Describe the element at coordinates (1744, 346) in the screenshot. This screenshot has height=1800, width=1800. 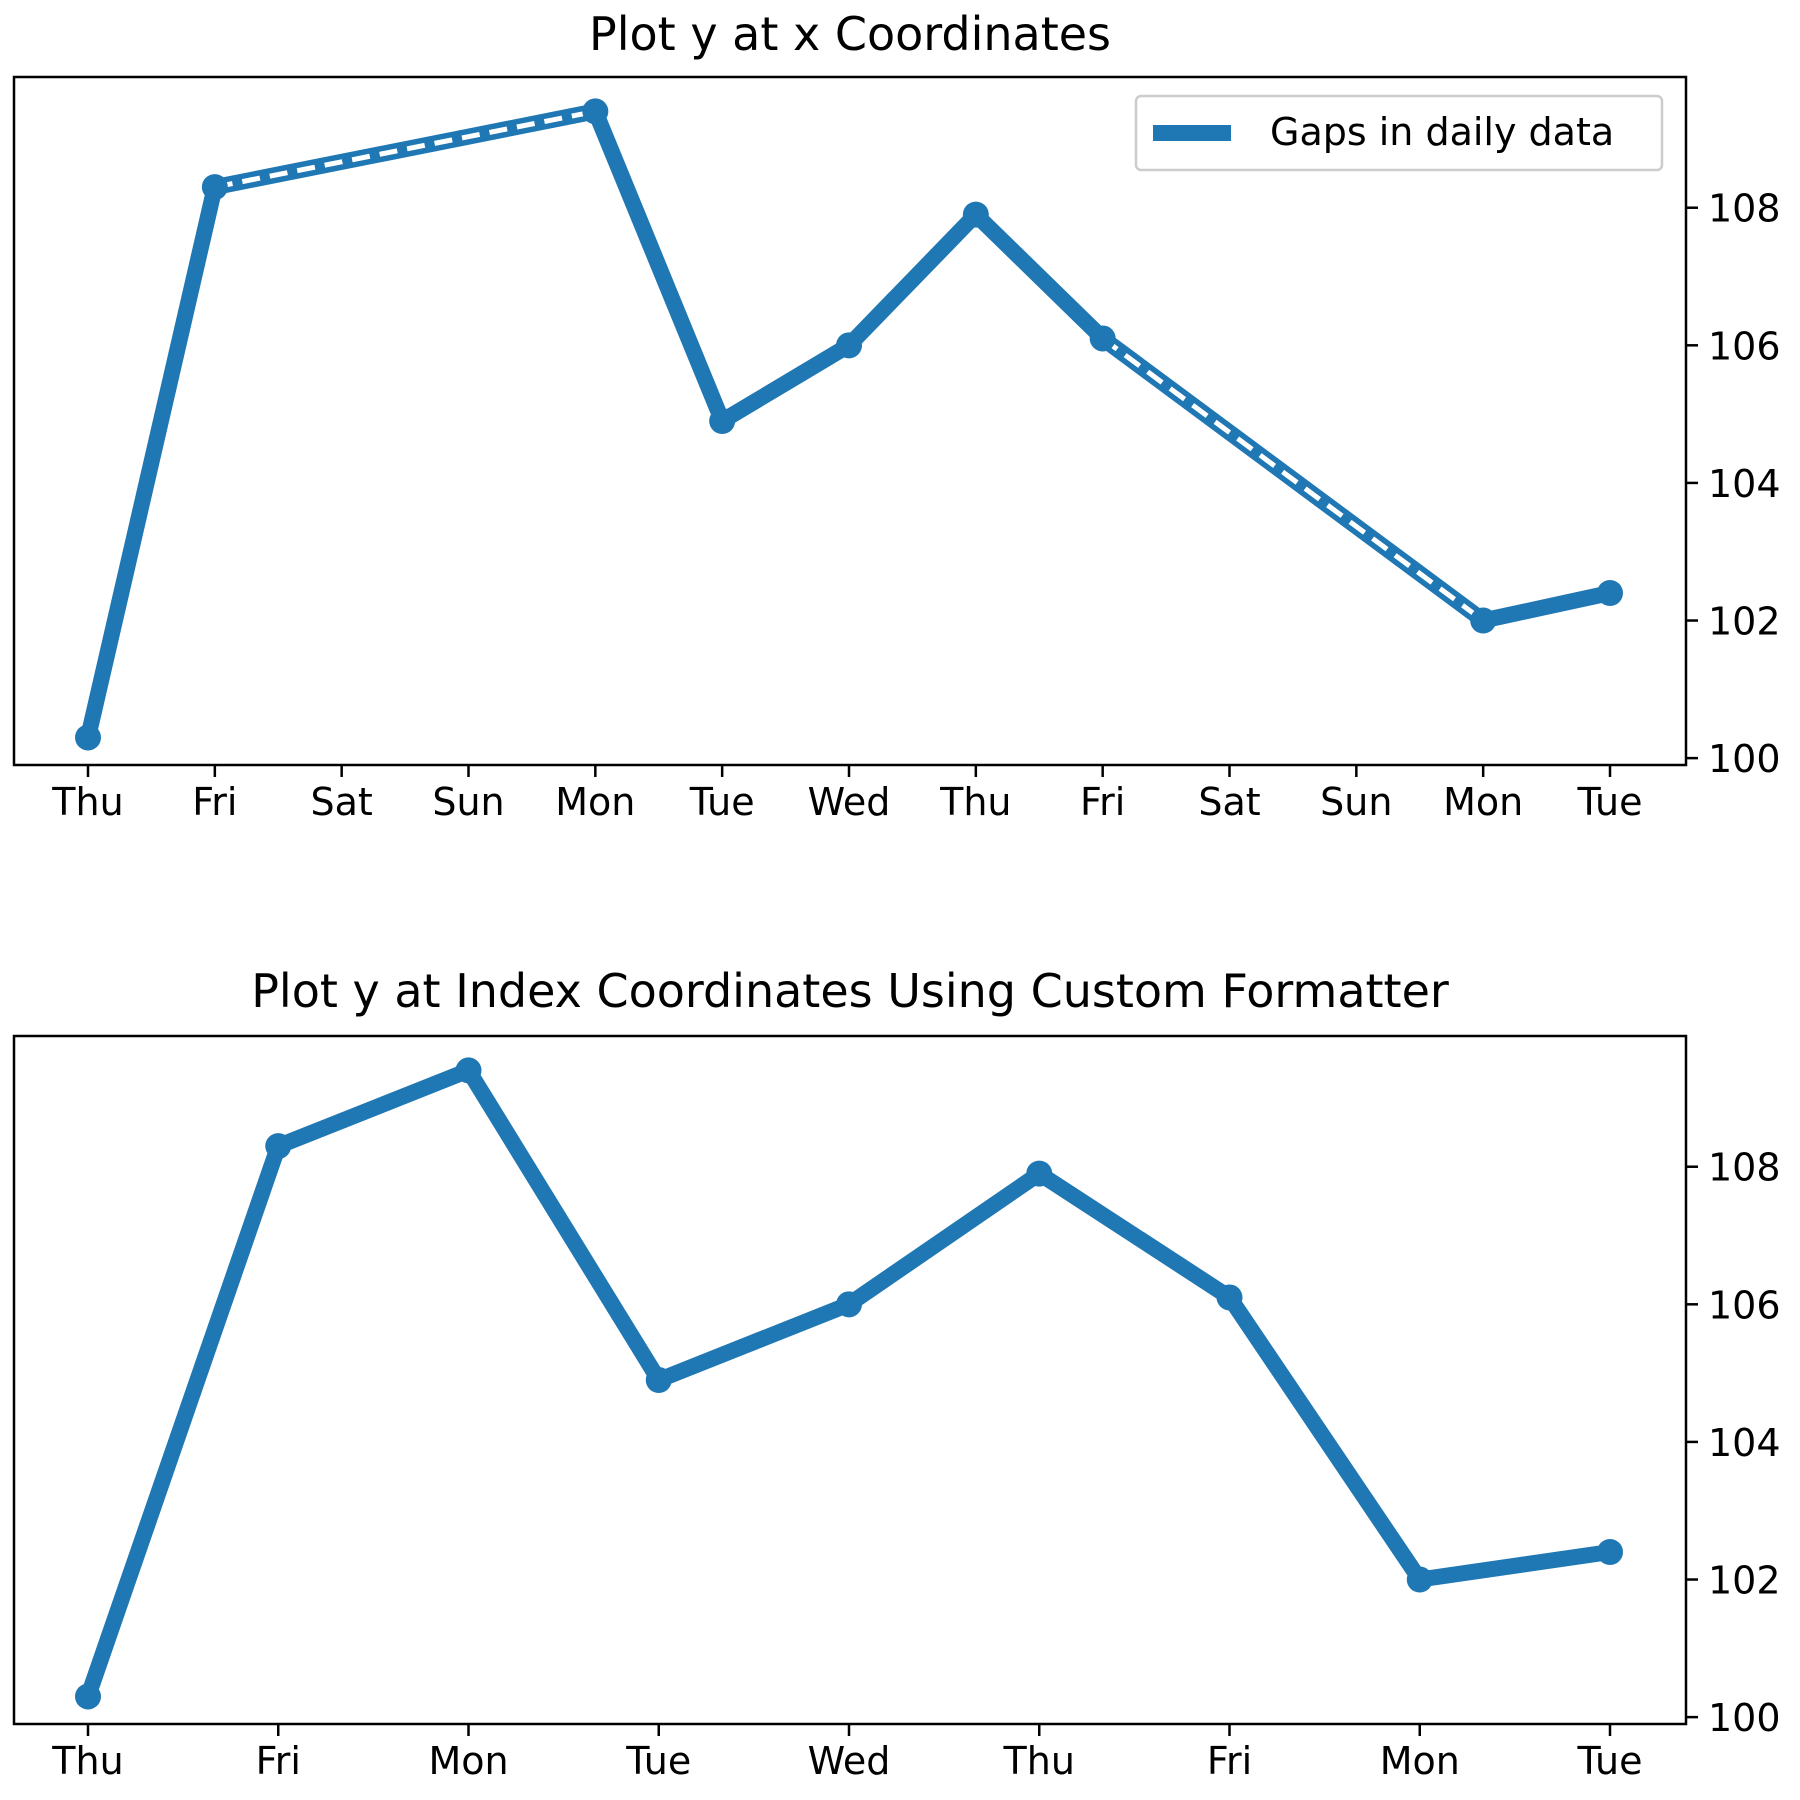
I see `chart-top-y-tick-label: 106` at that location.